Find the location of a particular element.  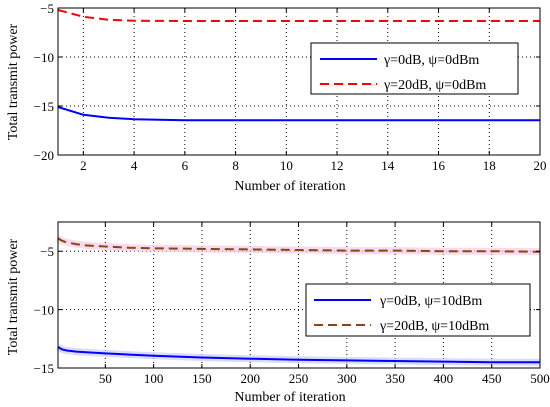

subplot-top-xtick-label-4: 10 is located at coordinates (286, 165).